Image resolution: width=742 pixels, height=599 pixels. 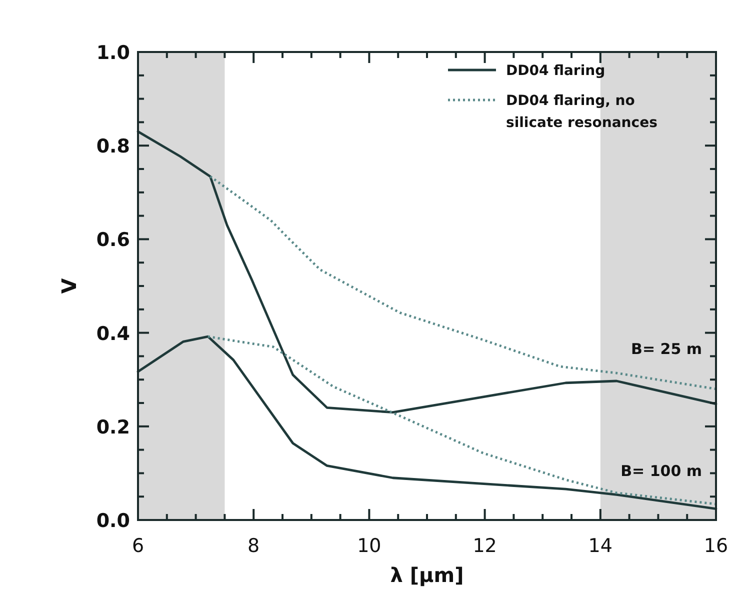 I want to click on x-tick-label: 14, so click(x=600, y=546).